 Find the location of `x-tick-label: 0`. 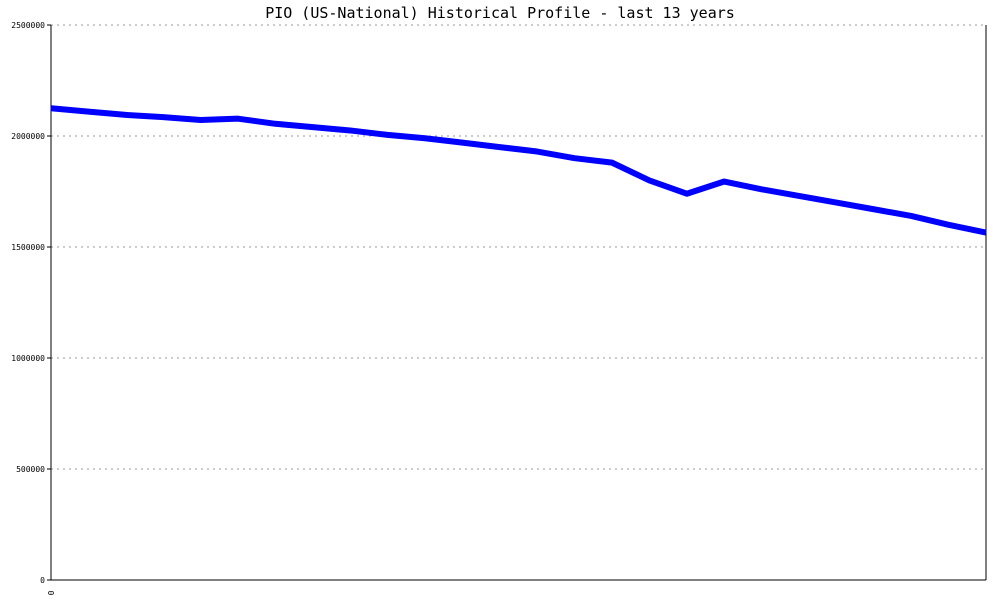

x-tick-label: 0 is located at coordinates (51, 592).